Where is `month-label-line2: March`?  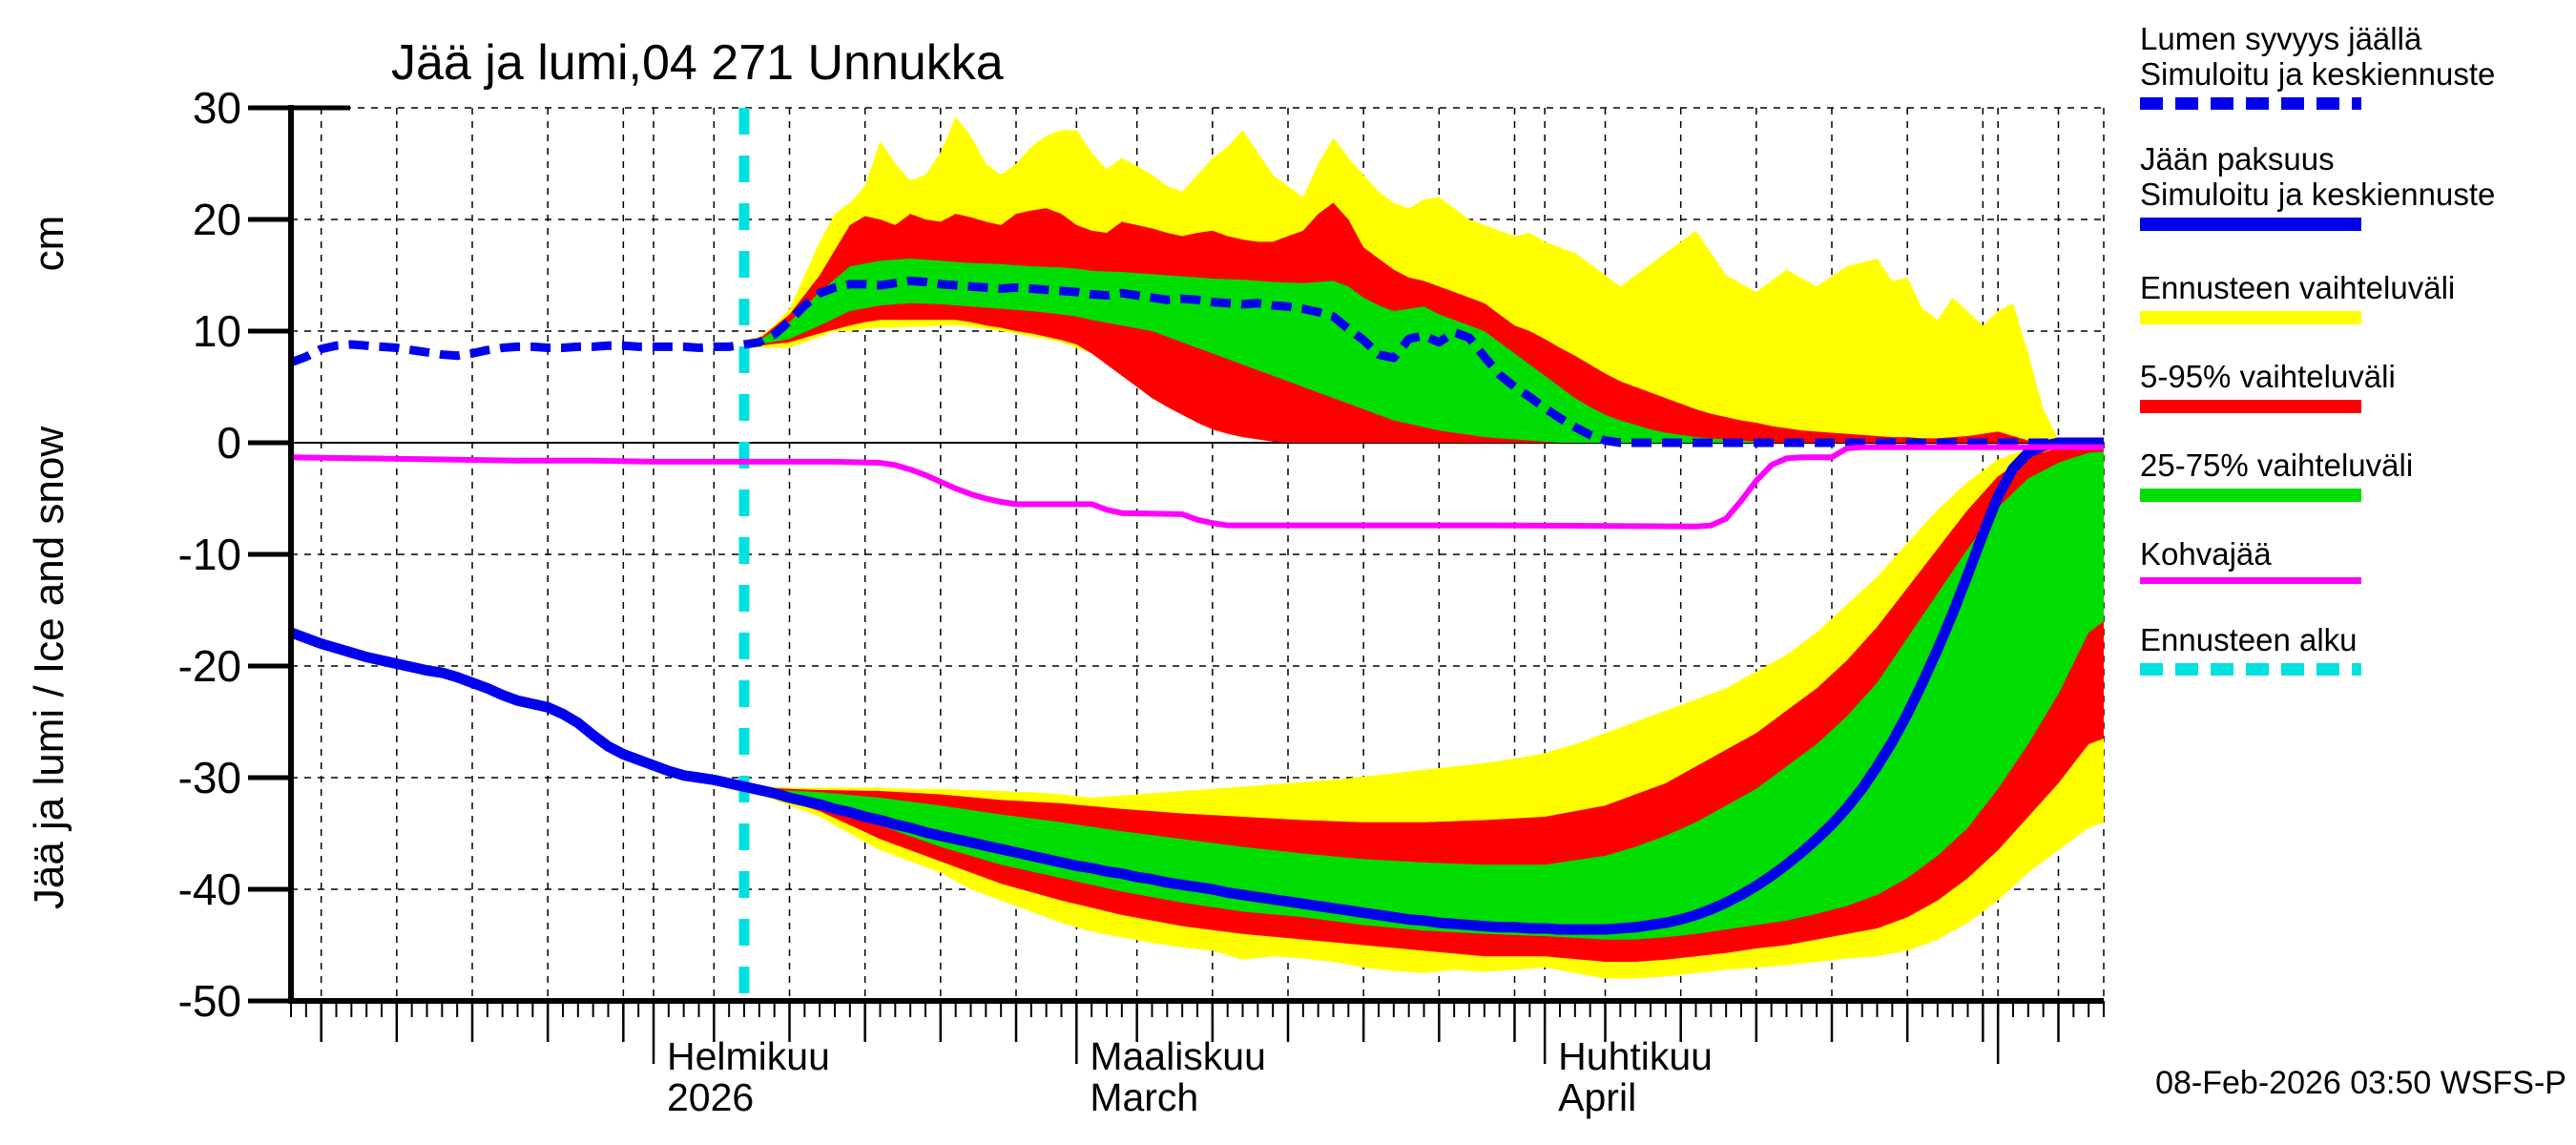
month-label-line2: March is located at coordinates (1144, 1097).